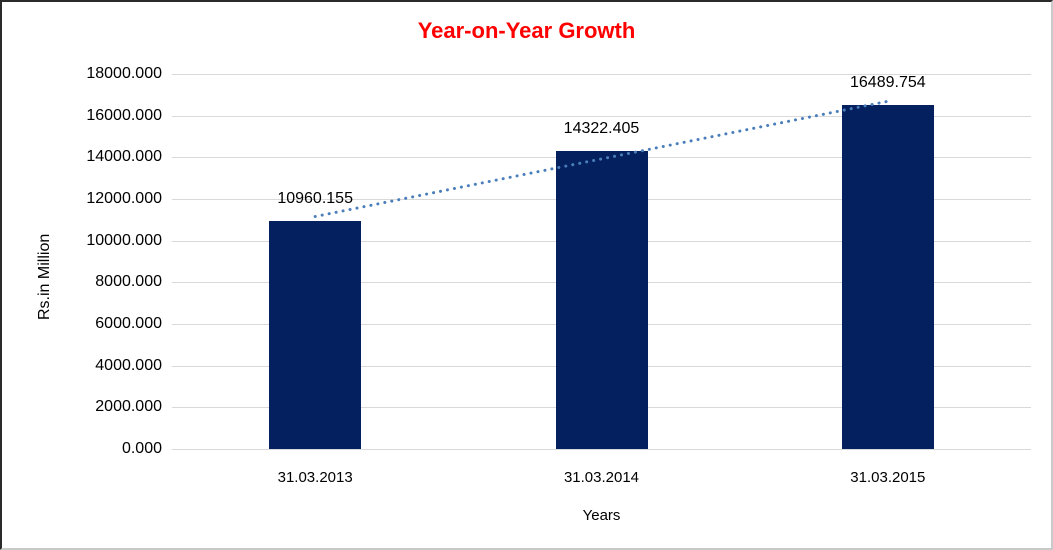 The width and height of the screenshot is (1053, 550). What do you see at coordinates (128, 407) in the screenshot?
I see `y-tick-label: 2000.000` at bounding box center [128, 407].